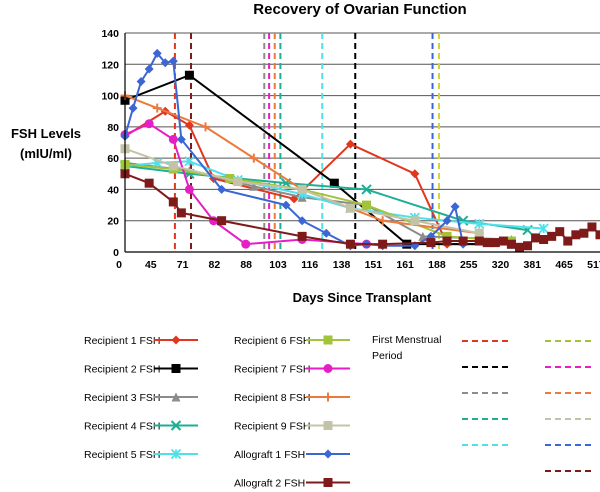 Image resolution: width=600 pixels, height=492 pixels. I want to click on chart-title: Recovery of Ovarian Function, so click(359, 9).